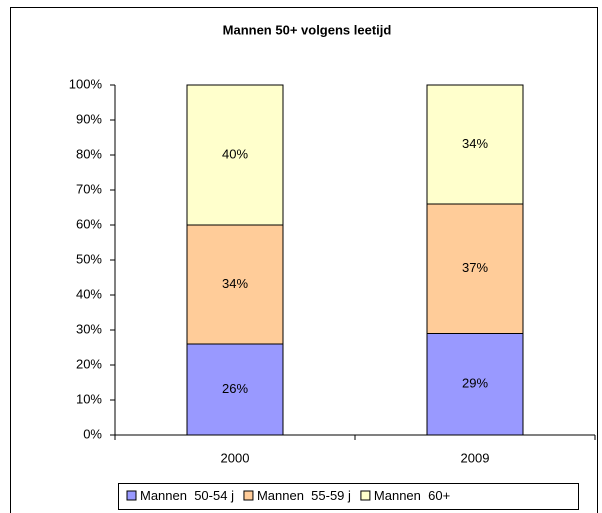 The height and width of the screenshot is (513, 602). Describe the element at coordinates (89, 258) in the screenshot. I see `y-tick-label: 50%` at that location.